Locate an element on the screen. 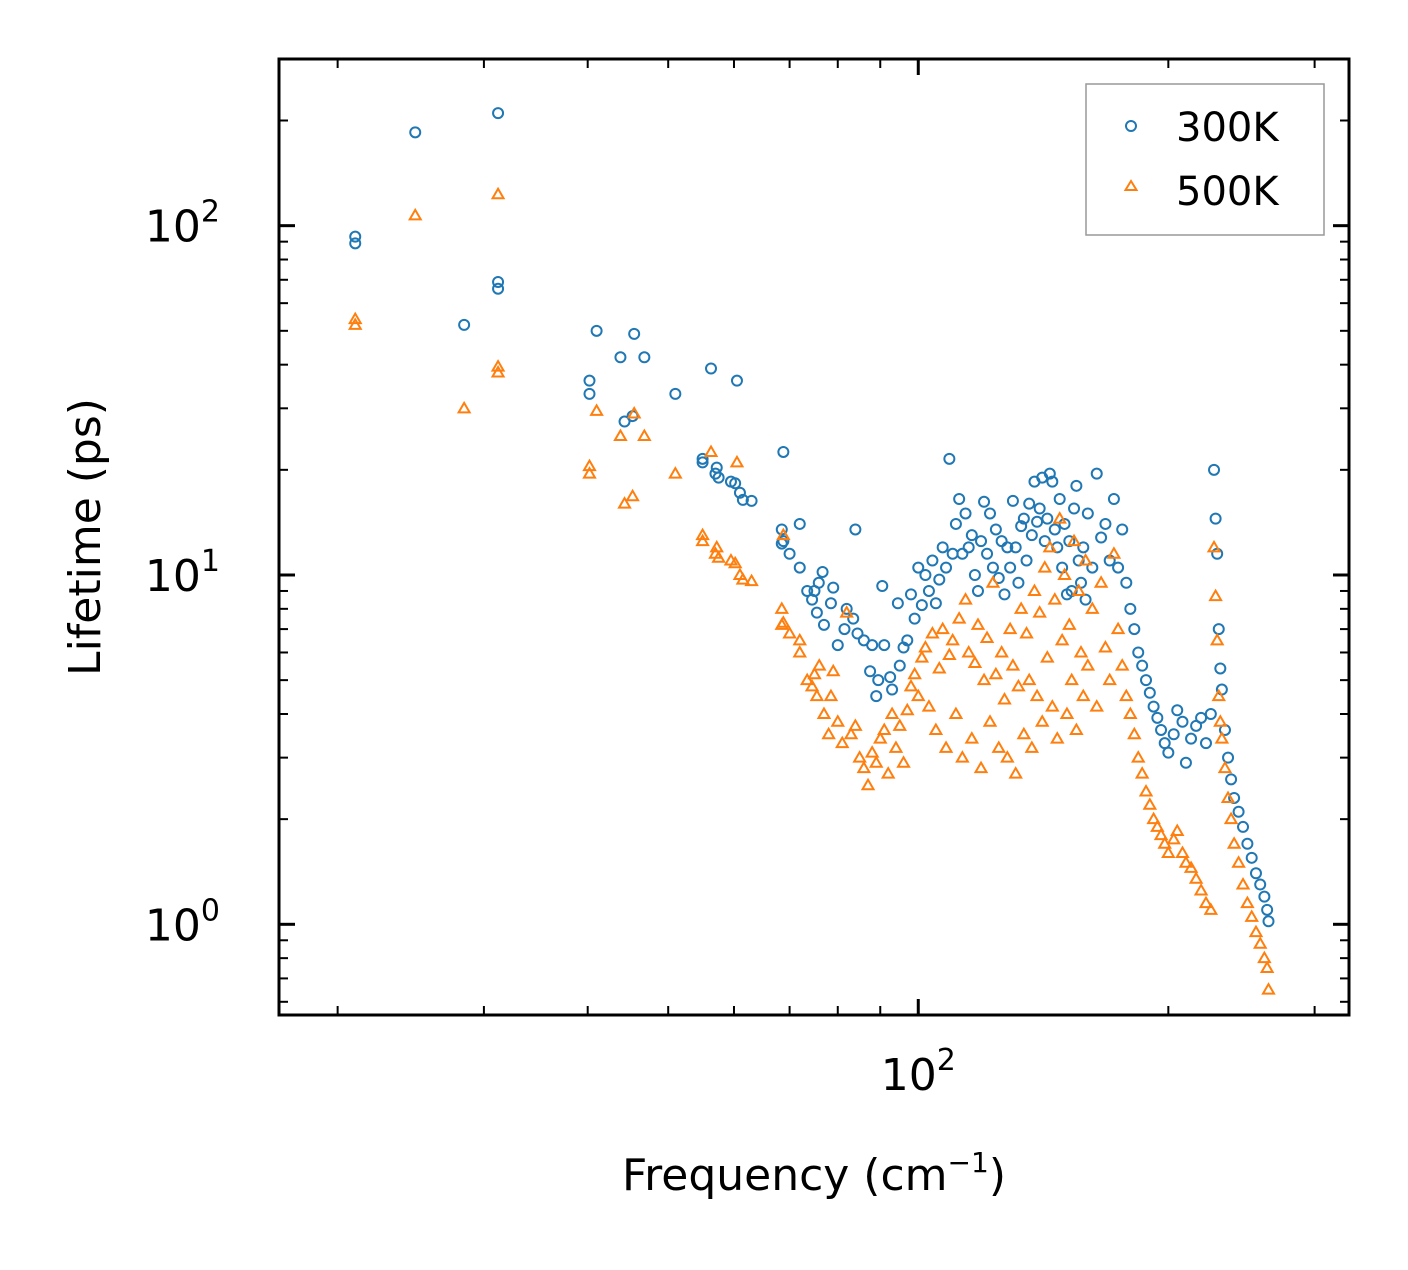 The height and width of the screenshot is (1270, 1408). y-tick-label: 100 is located at coordinates (182, 922).